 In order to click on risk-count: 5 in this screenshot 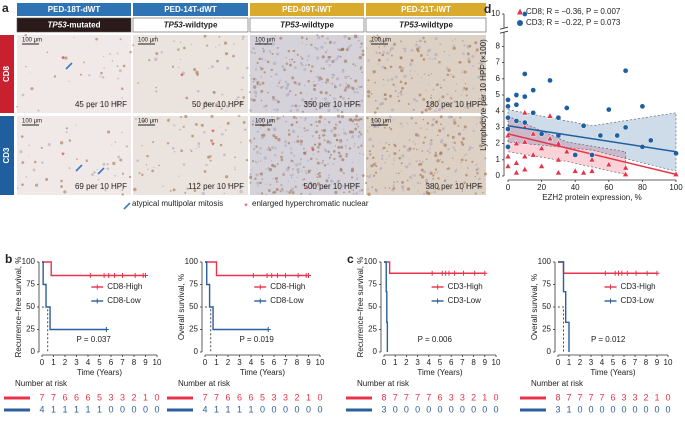, I will do `click(99, 397)`.